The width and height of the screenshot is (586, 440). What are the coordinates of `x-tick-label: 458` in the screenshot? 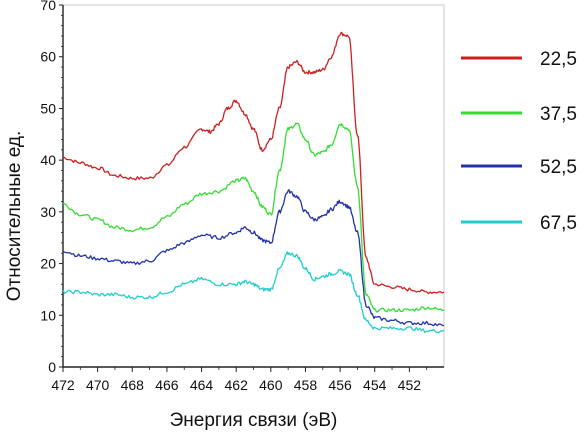 It's located at (306, 385).